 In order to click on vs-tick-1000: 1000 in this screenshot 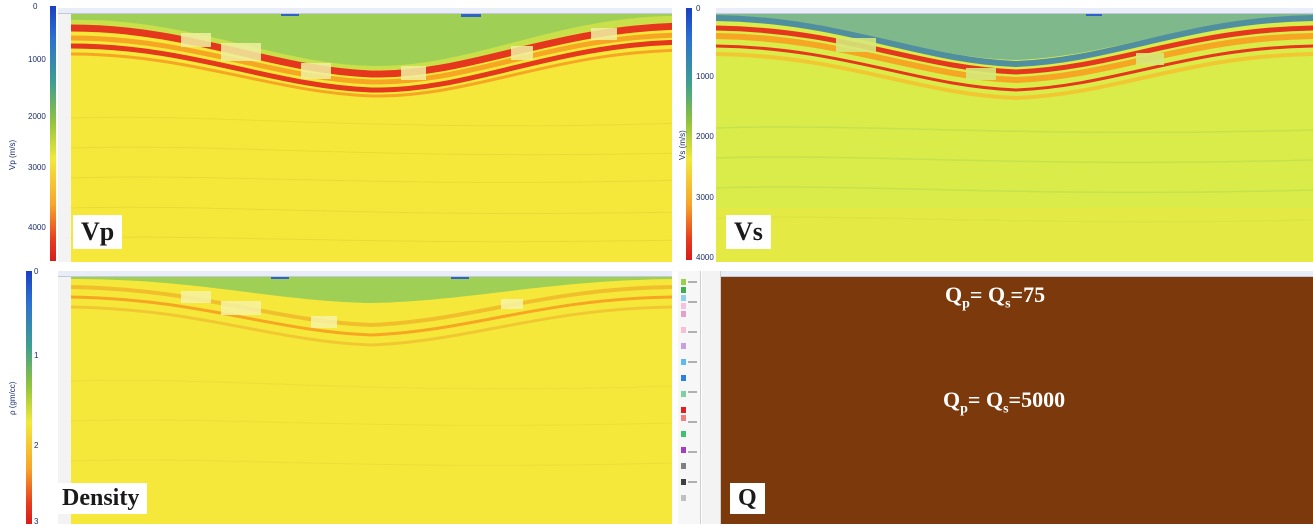, I will do `click(705, 76)`.